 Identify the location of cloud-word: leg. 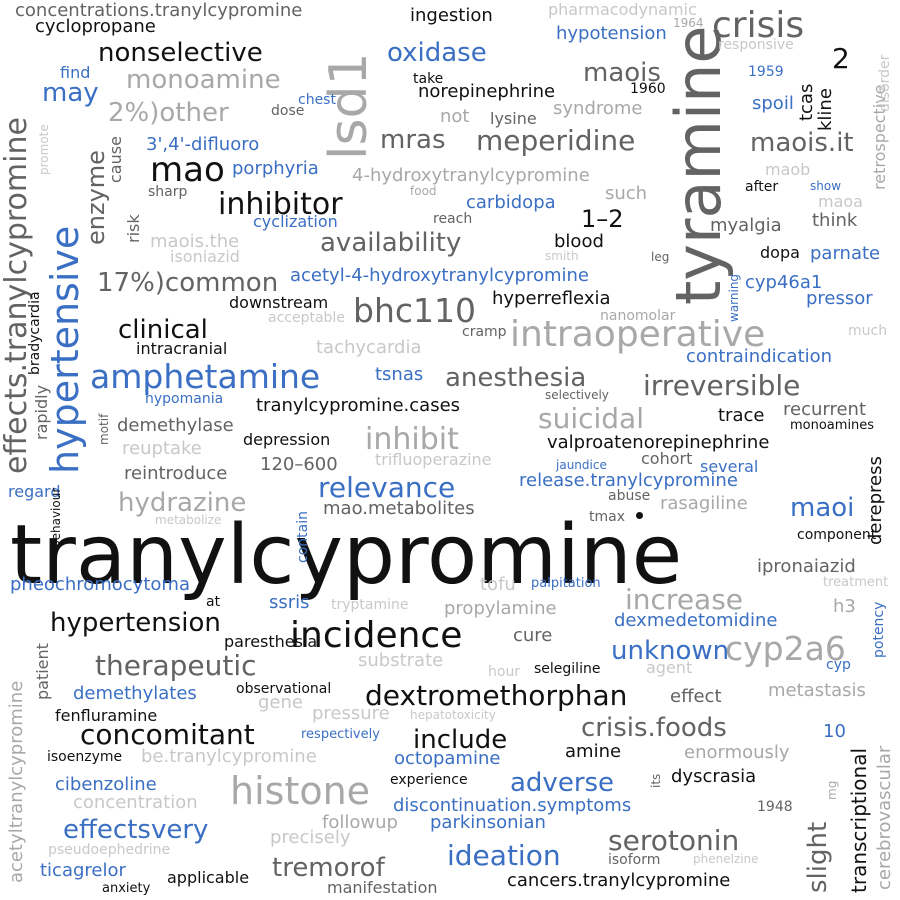
(660, 257).